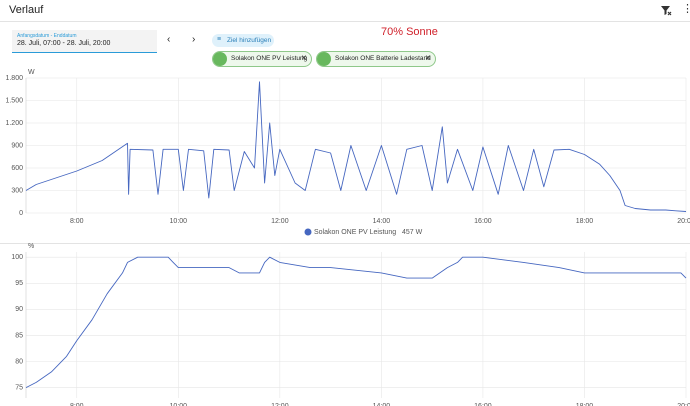 The height and width of the screenshot is (406, 690). Describe the element at coordinates (31, 72) in the screenshot. I see `y-axis-unit: W` at that location.